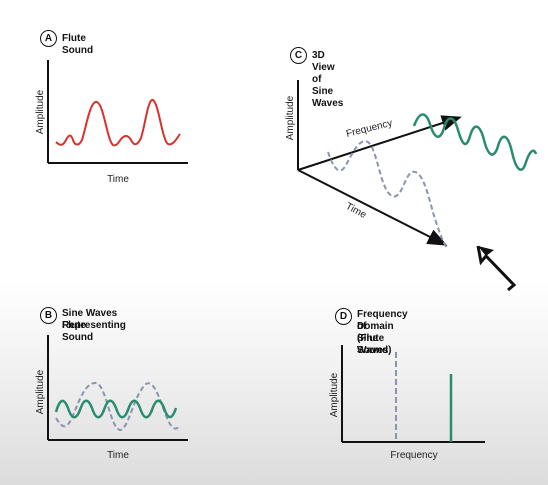 The image size is (548, 485). What do you see at coordinates (118, 122) in the screenshot?
I see `flute-sound-wave` at bounding box center [118, 122].